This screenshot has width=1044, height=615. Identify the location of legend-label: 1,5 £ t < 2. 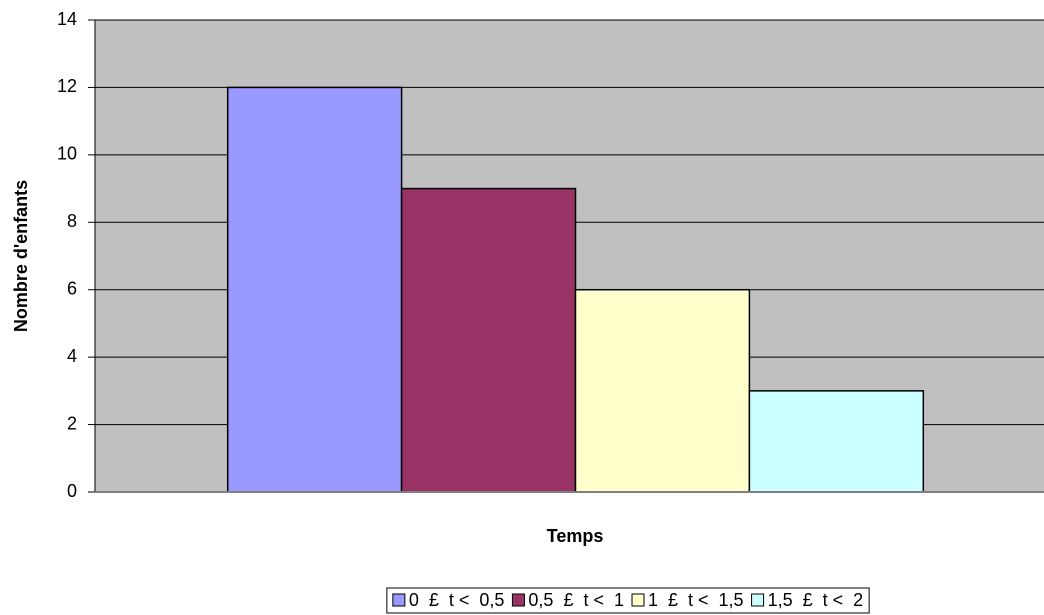
(816, 600).